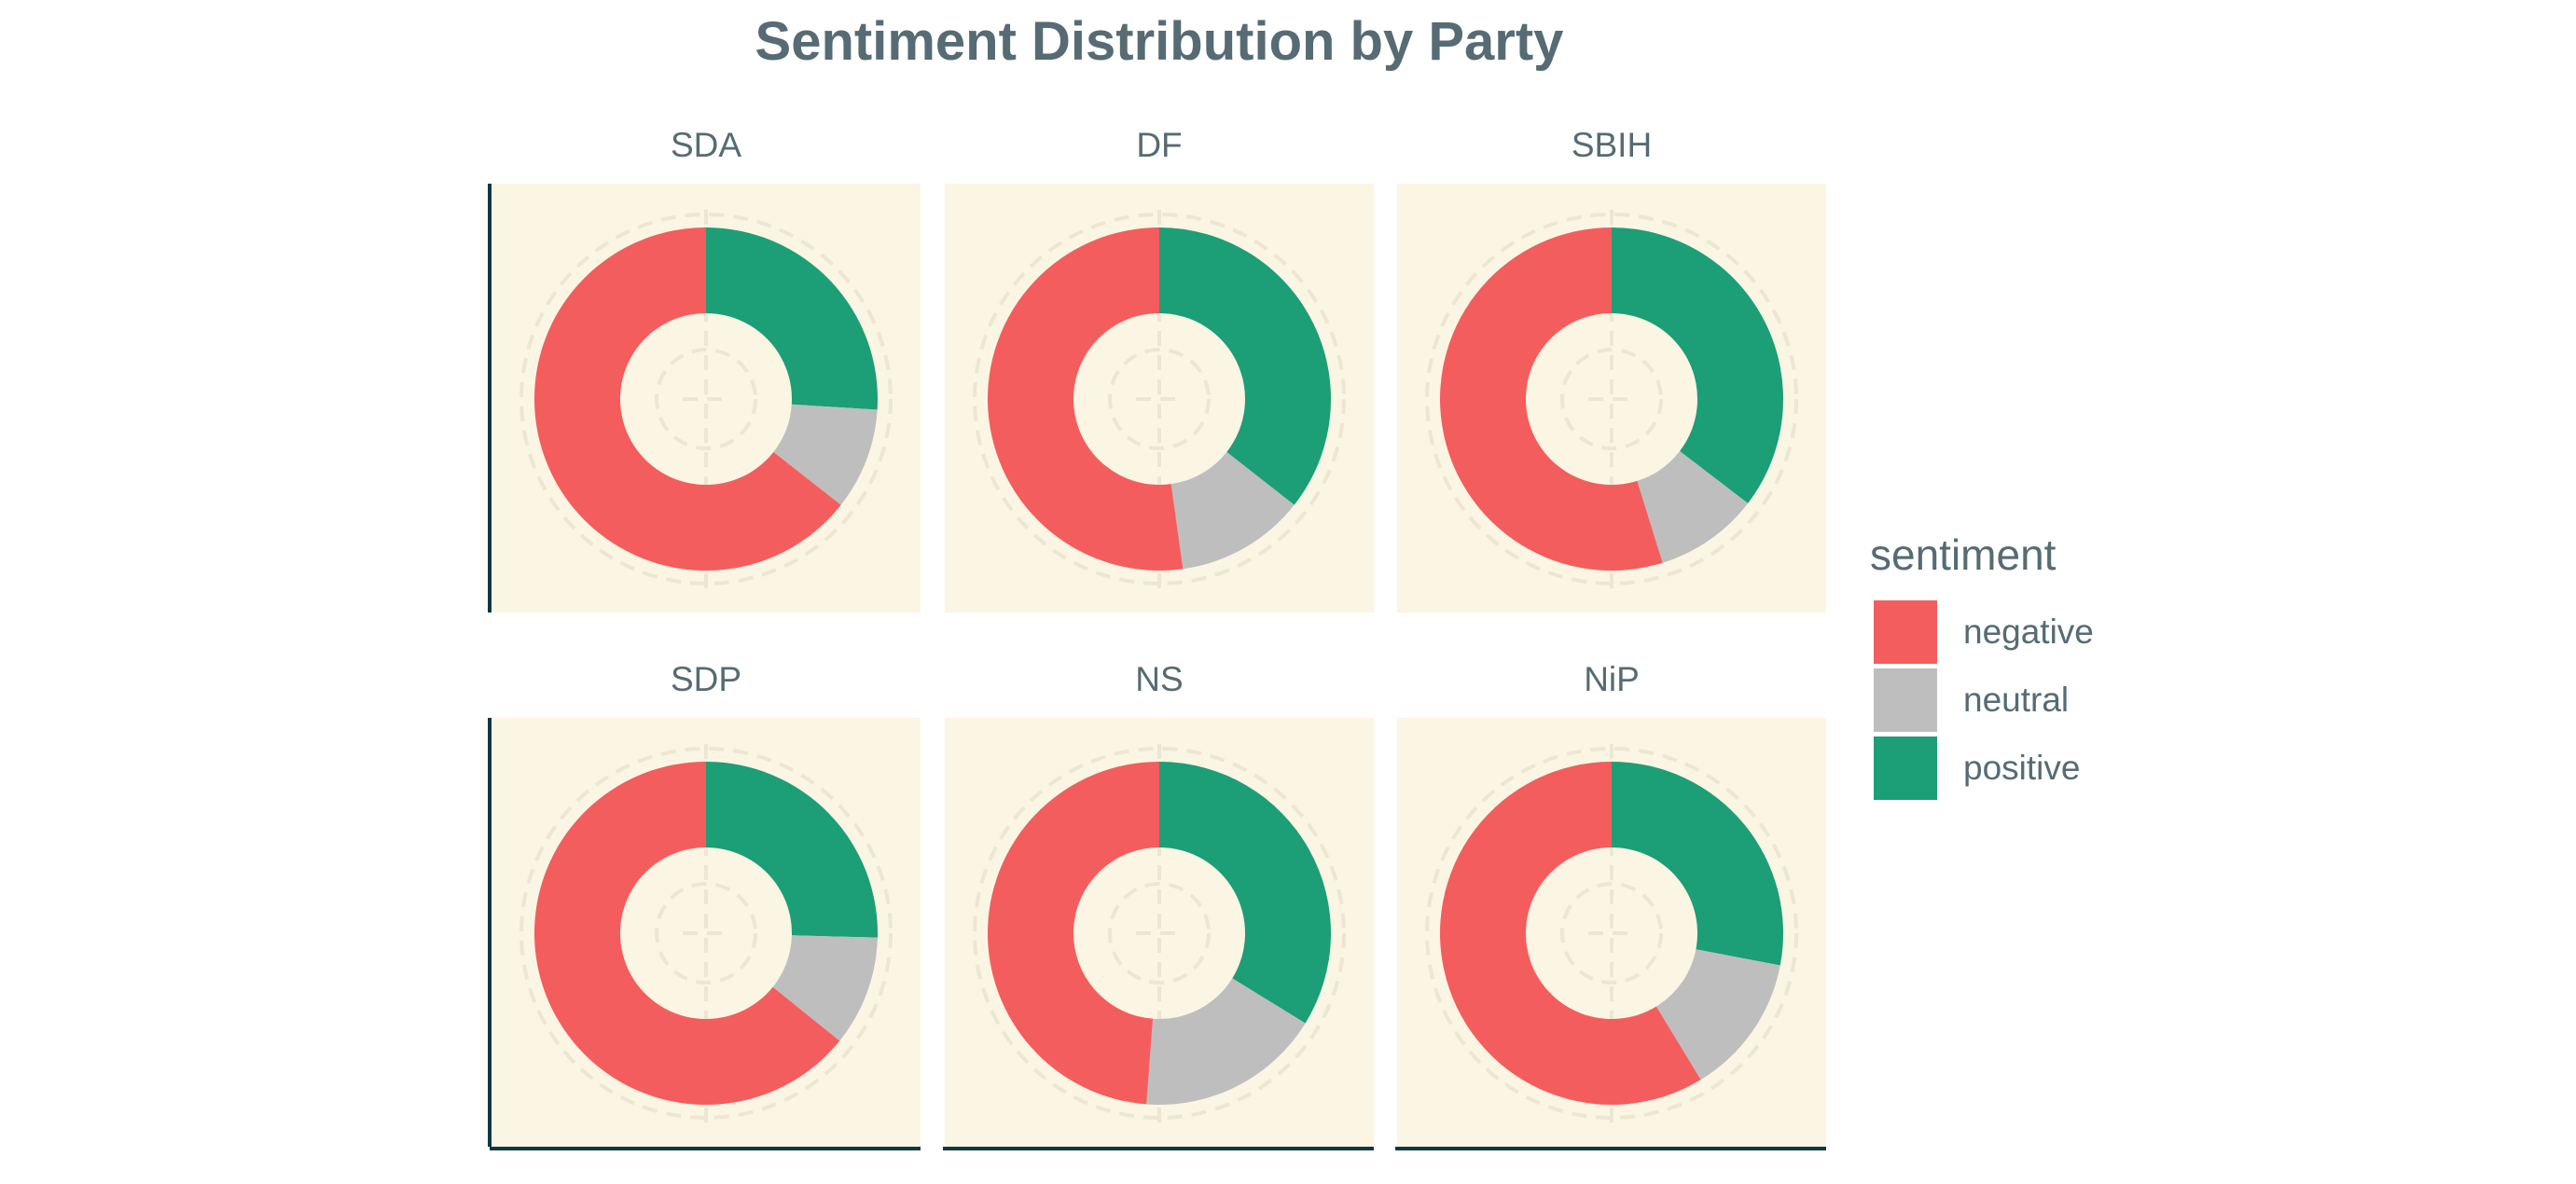 This screenshot has width=2576, height=1184. I want to click on legend-label: negative, so click(2029, 632).